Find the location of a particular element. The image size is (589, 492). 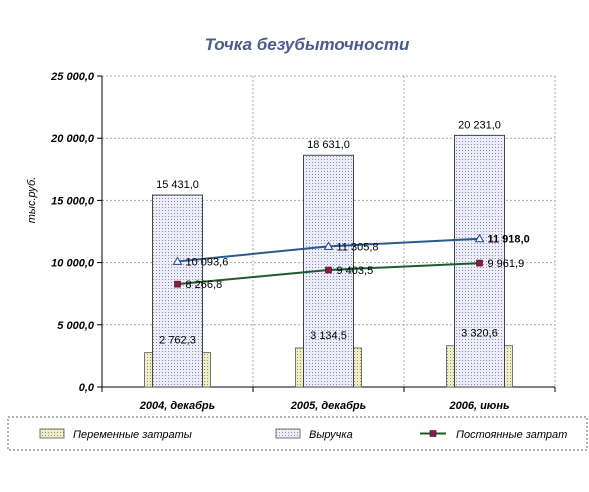

y-axis-label: тыс.руб. is located at coordinates (32, 200).